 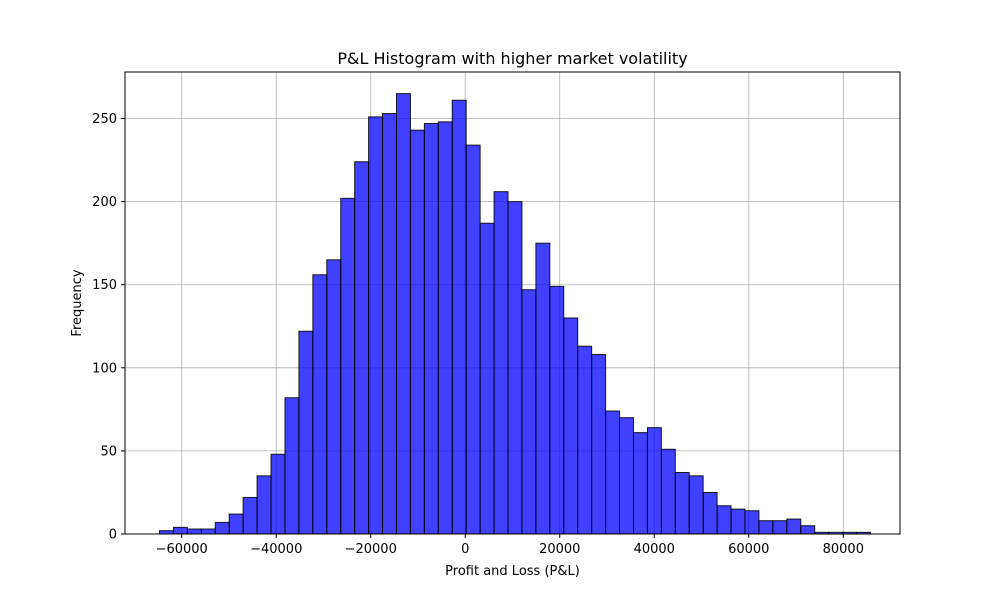 I want to click on y-axis-ticks: 0 50 100 150 200 250, so click(x=108, y=327).